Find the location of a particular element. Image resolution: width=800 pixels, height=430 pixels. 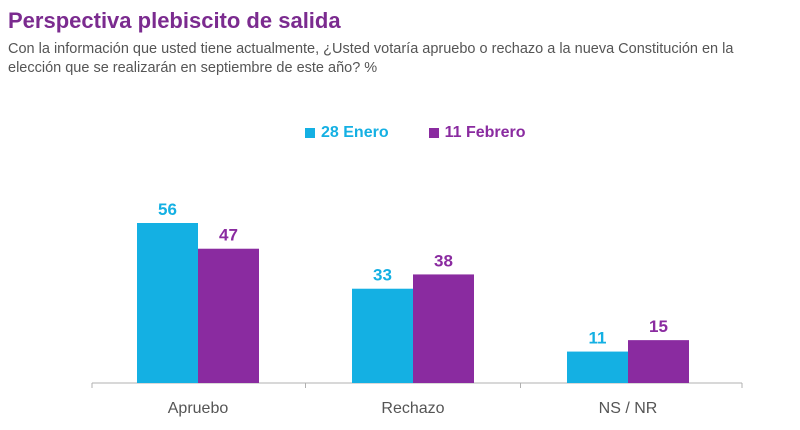

data-label: 47 is located at coordinates (228, 235).